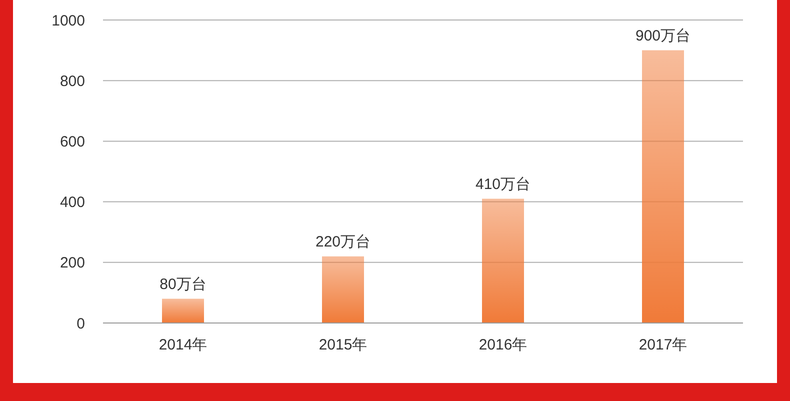 The height and width of the screenshot is (401, 790). I want to click on data-label: 80万台, so click(183, 284).